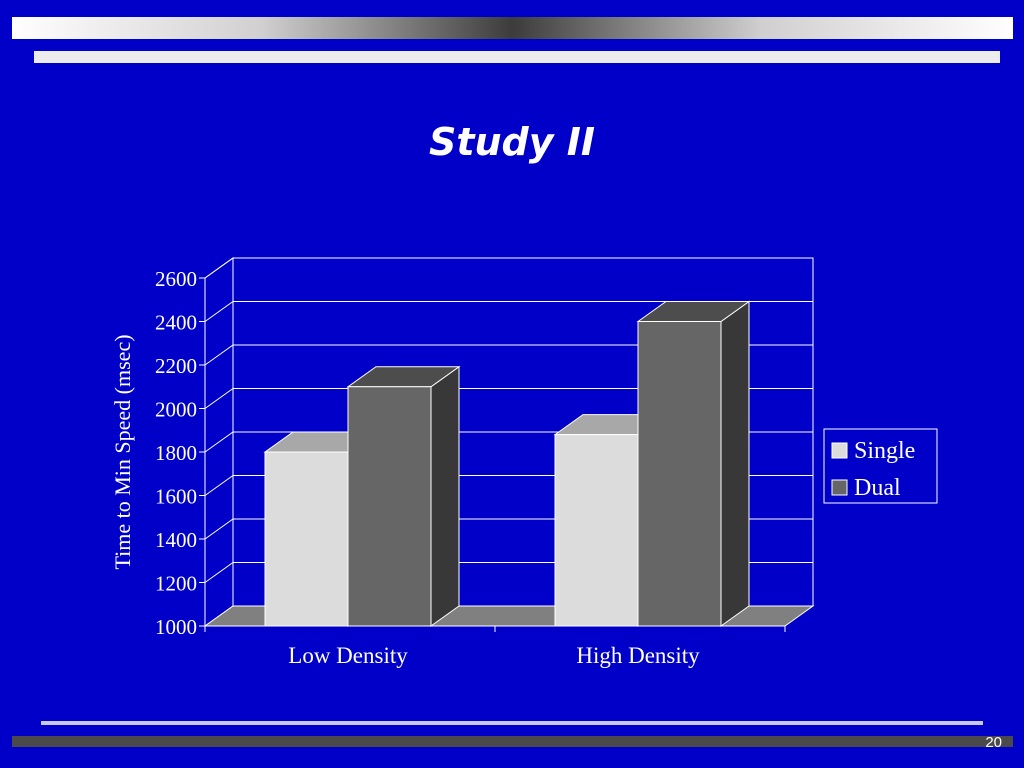  Describe the element at coordinates (512, 142) in the screenshot. I see `slide-title: Study II` at that location.